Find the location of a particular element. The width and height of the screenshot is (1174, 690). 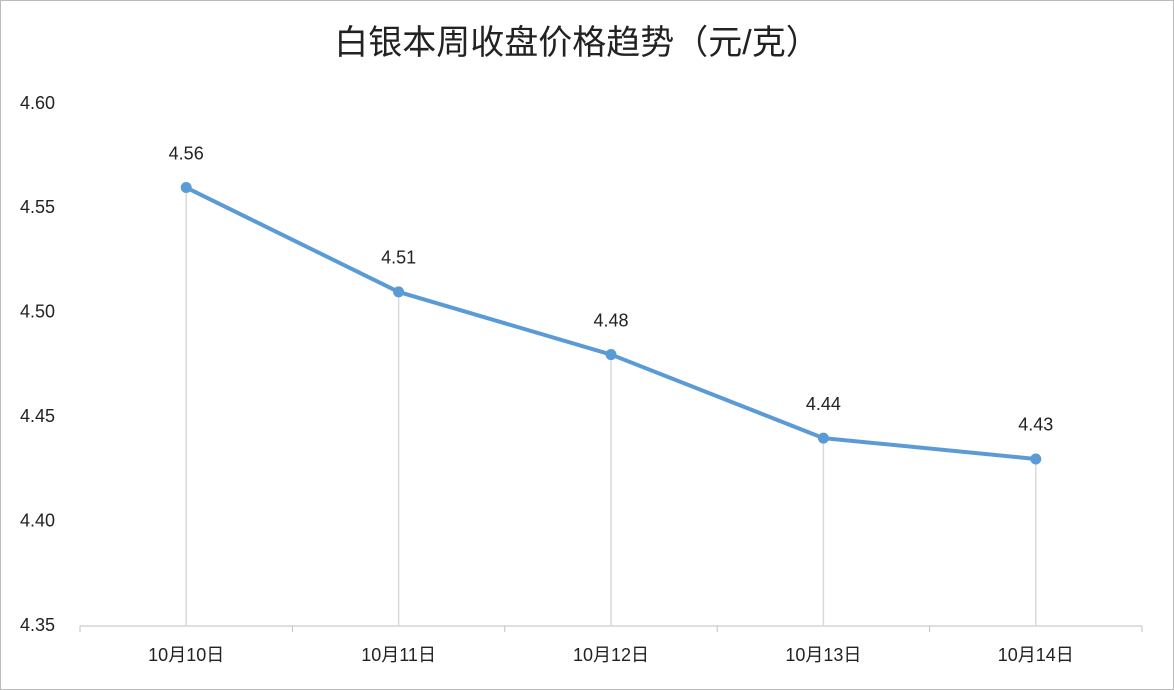

x-tick-label: 10月10日 is located at coordinates (186, 655).